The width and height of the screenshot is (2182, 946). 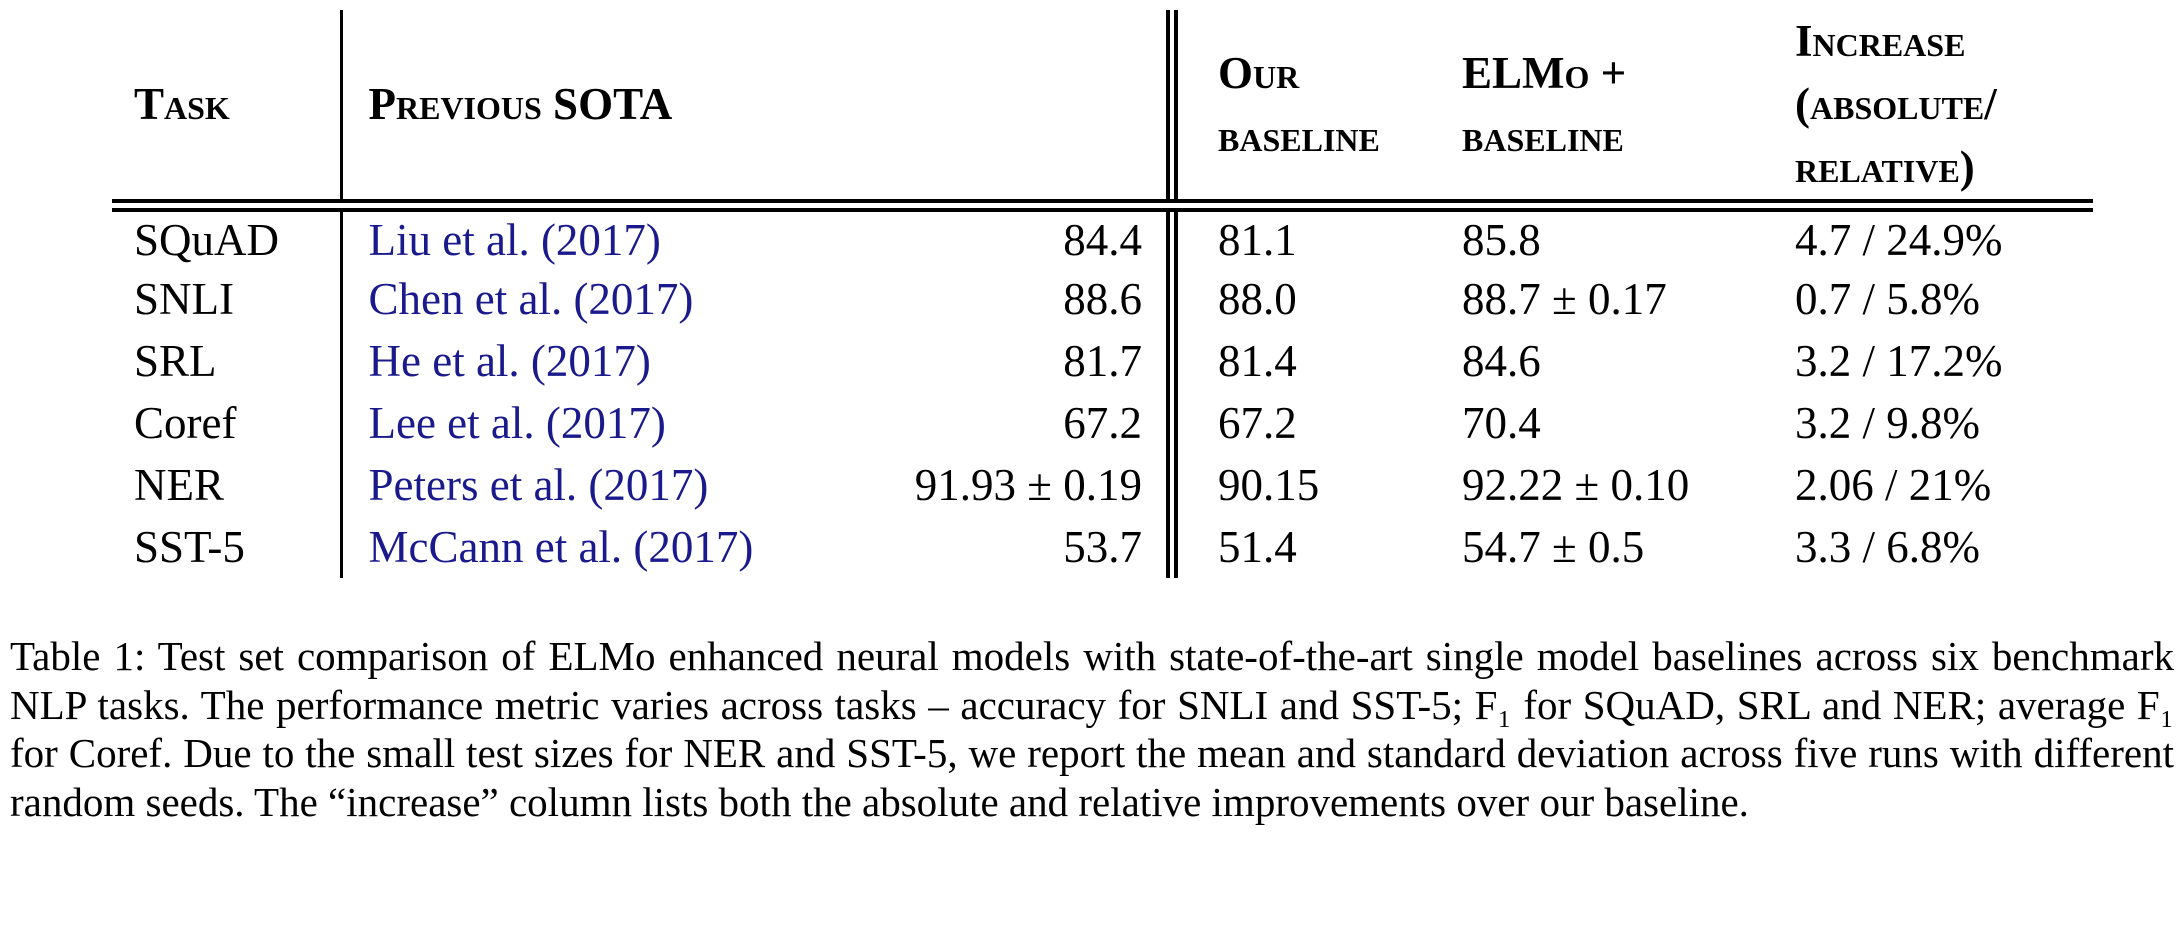 I want to click on our-baseline-value: 88.0, so click(x=1257, y=298).